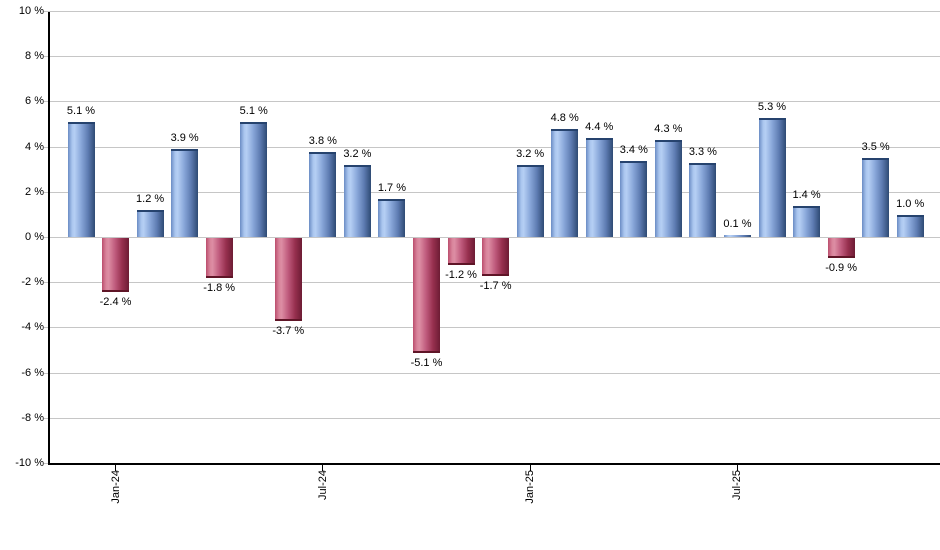 The width and height of the screenshot is (940, 550). Describe the element at coordinates (115, 486) in the screenshot. I see `x-axis-tick-label: Jan-24` at that location.